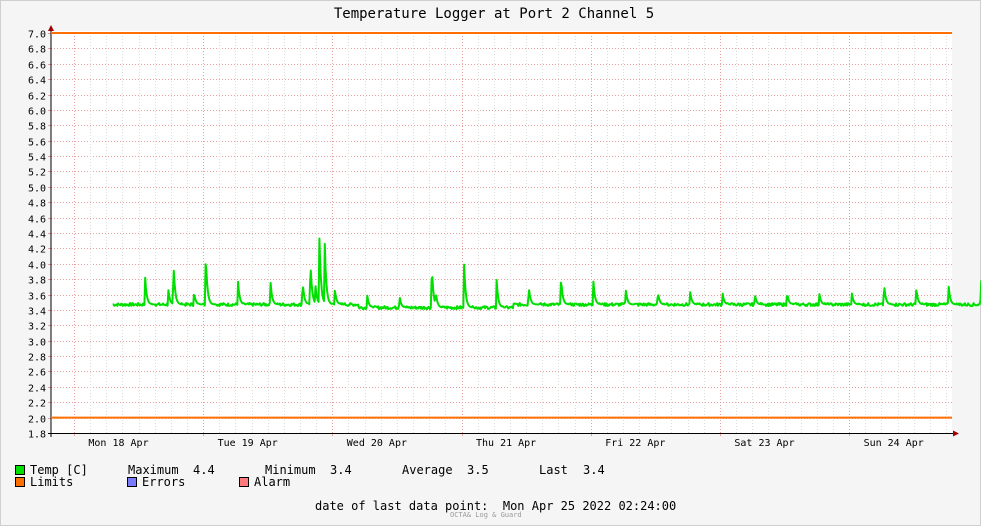  What do you see at coordinates (37, 173) in the screenshot?
I see `y-tick-label: 5.2` at bounding box center [37, 173].